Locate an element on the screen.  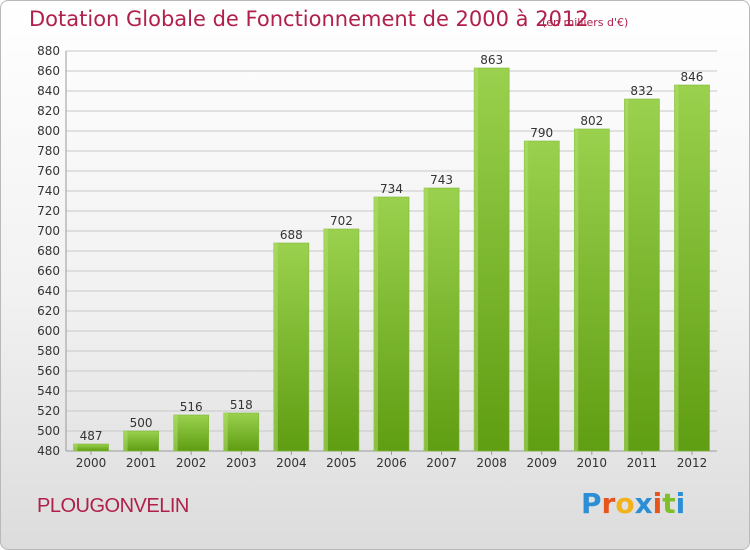
x-tick-label: 2011 is located at coordinates (642, 463).